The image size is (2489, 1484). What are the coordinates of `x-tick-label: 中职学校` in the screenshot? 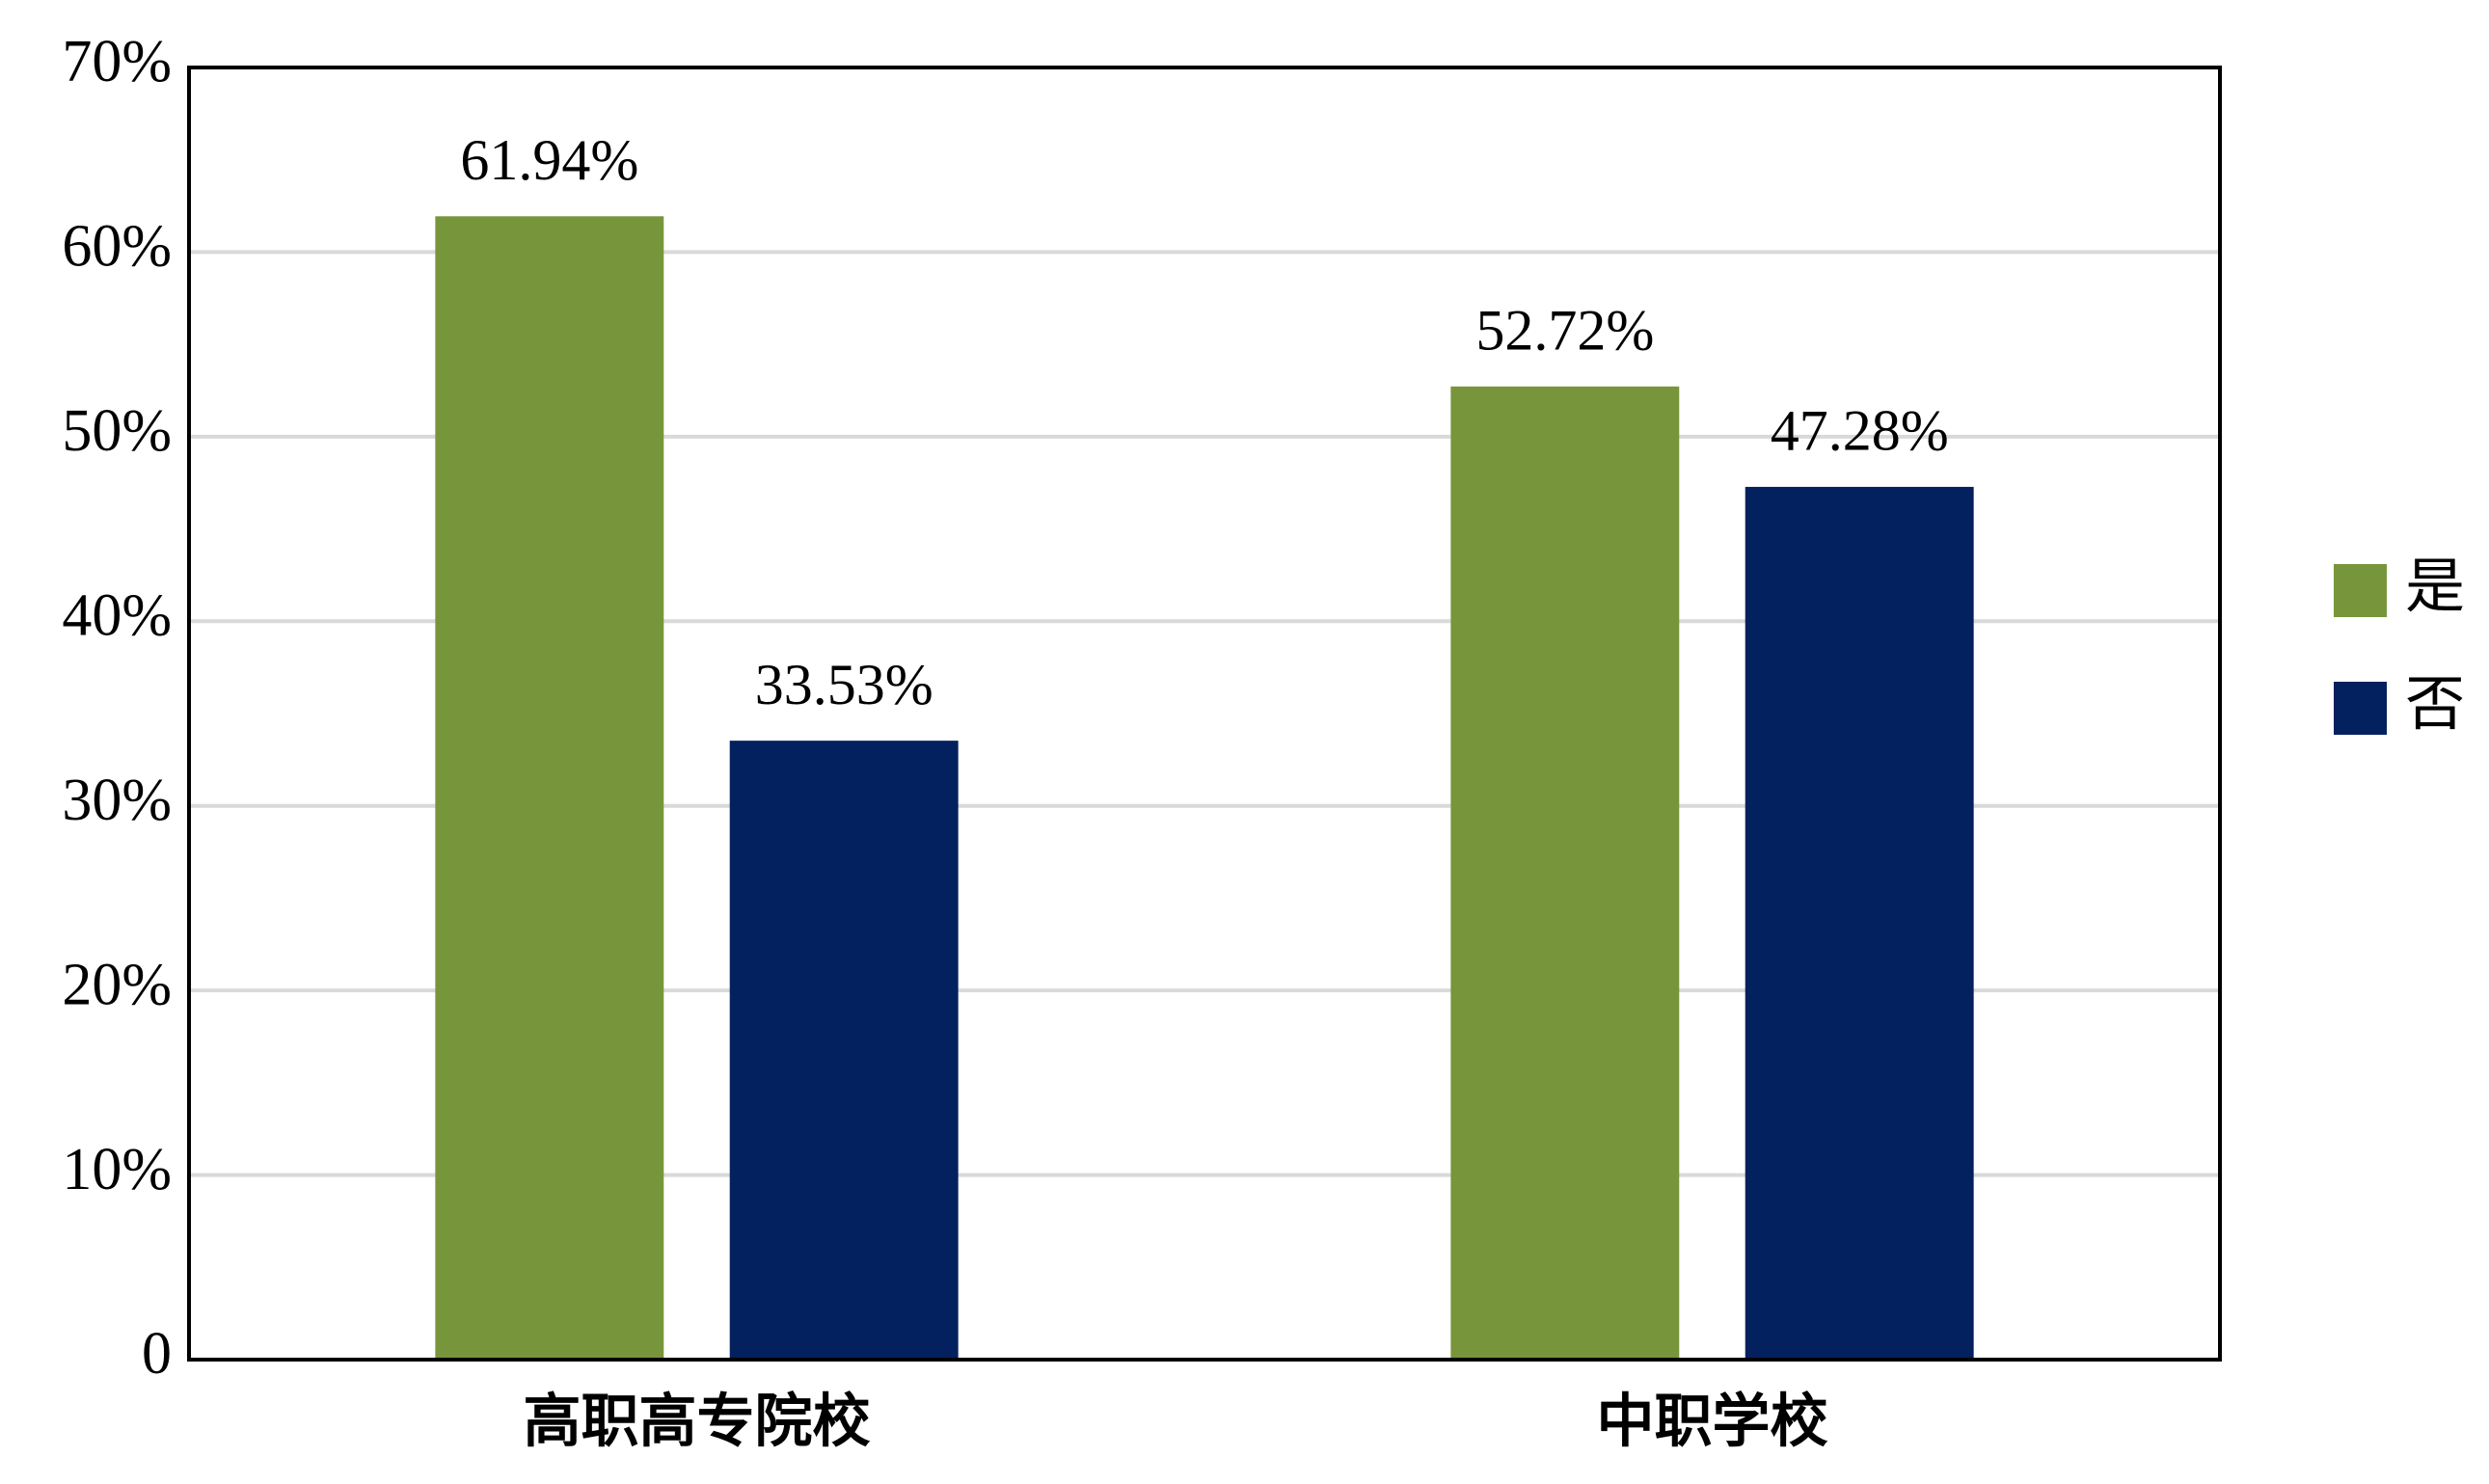 It's located at (1712, 1422).